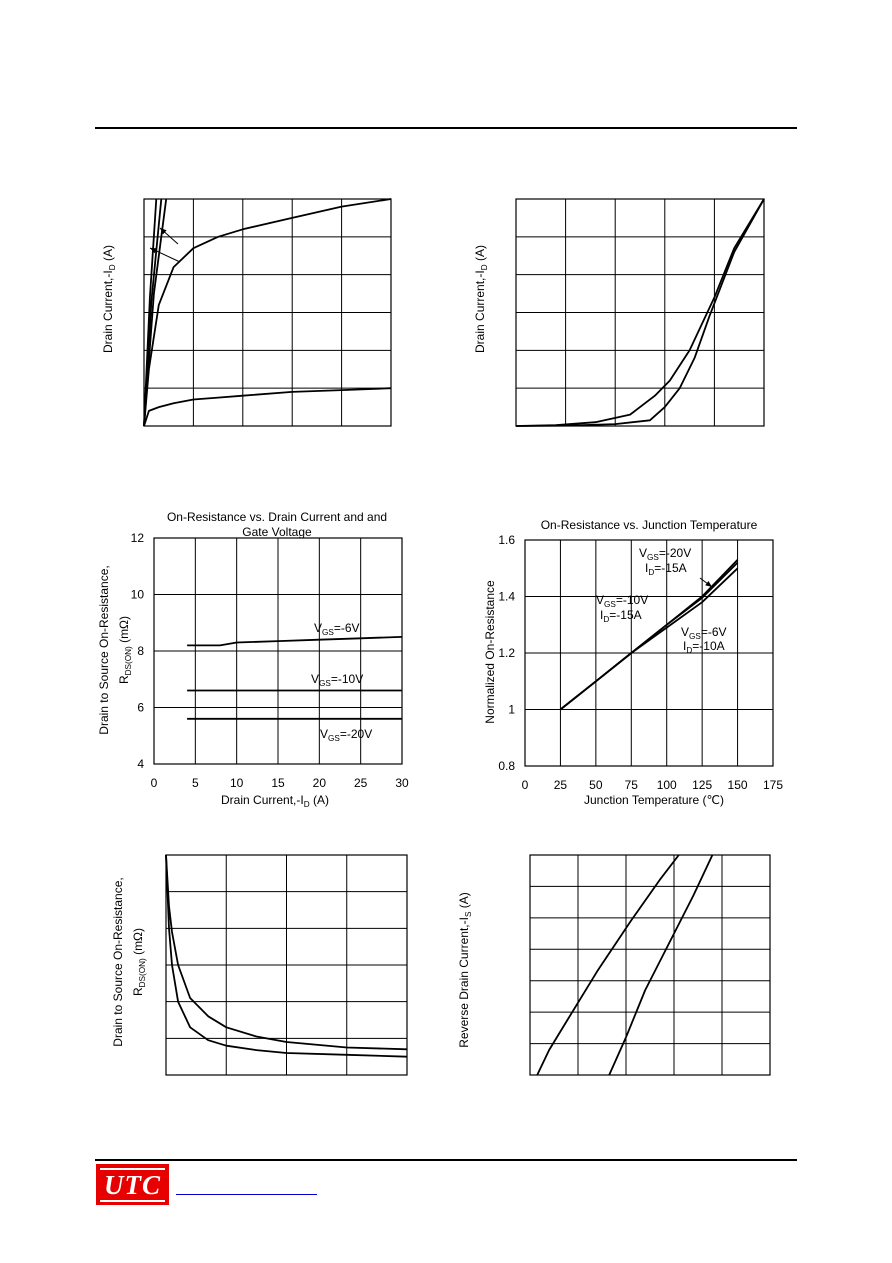 Image resolution: width=892 pixels, height=1263 pixels. What do you see at coordinates (277, 517) in the screenshot?
I see `chart-title-line-1: On-Resistance vs. Drain Current and and` at bounding box center [277, 517].